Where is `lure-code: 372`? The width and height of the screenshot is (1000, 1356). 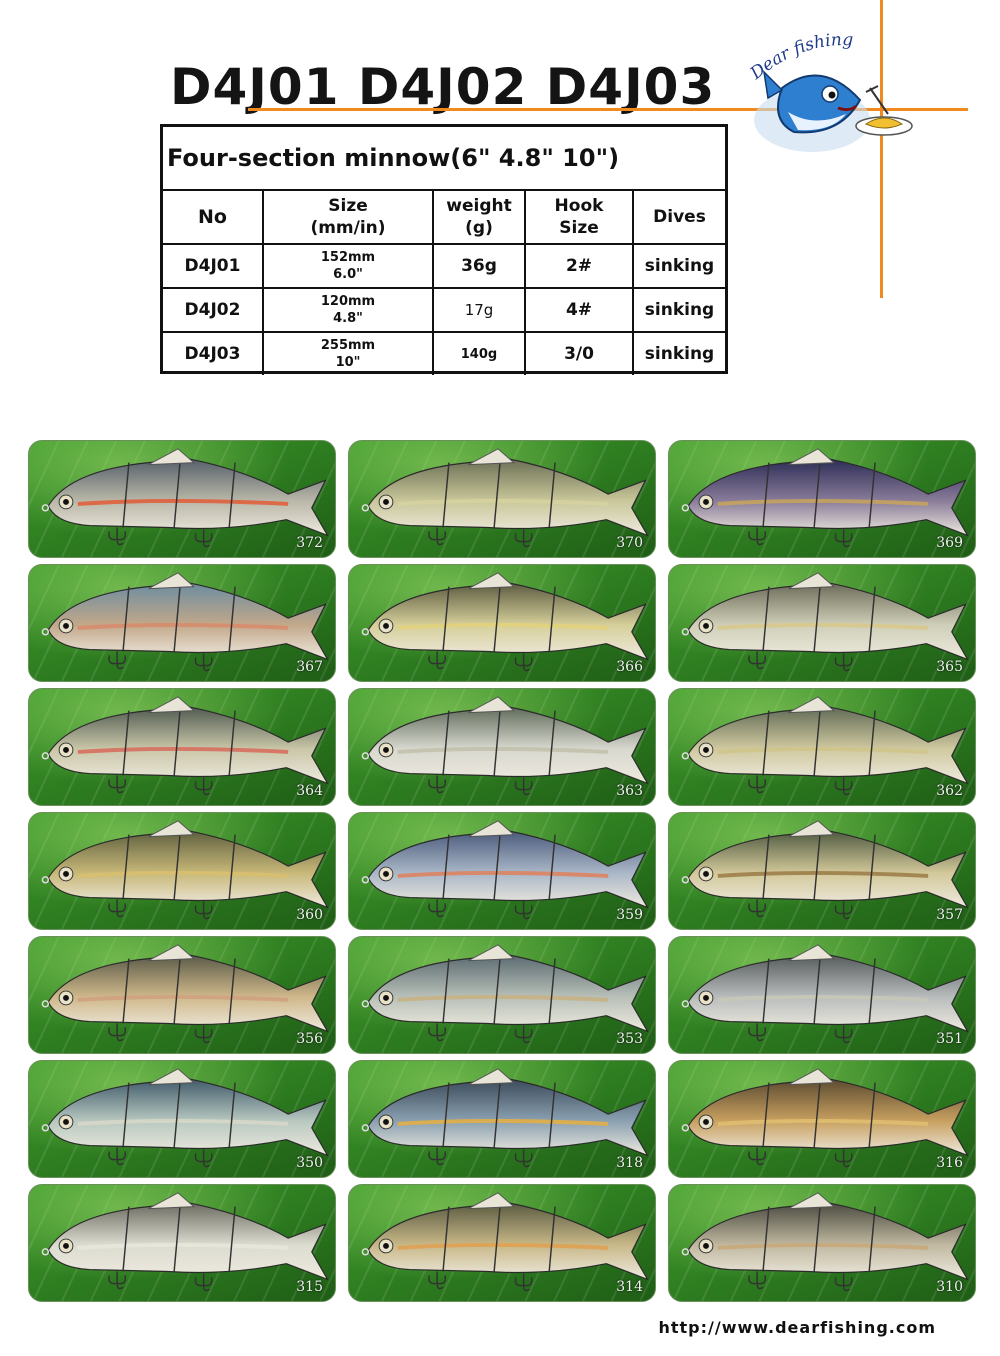 lure-code: 372 is located at coordinates (309, 543).